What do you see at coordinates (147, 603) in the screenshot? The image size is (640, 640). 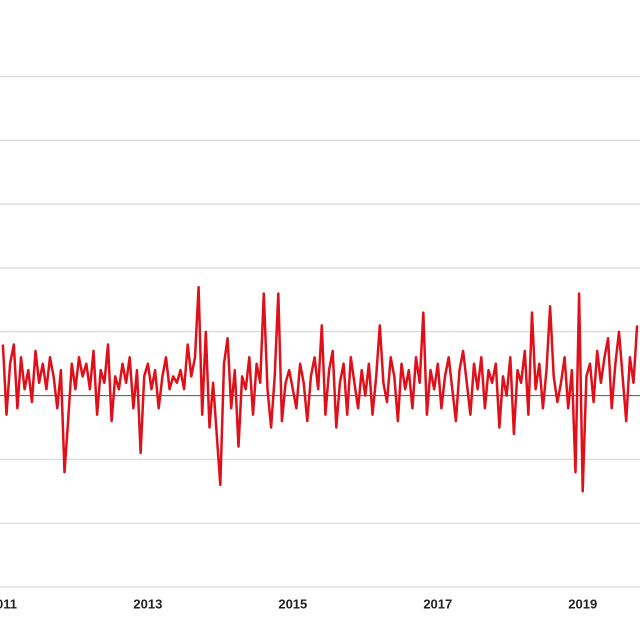 I see `x-tick-label: 2013` at bounding box center [147, 603].